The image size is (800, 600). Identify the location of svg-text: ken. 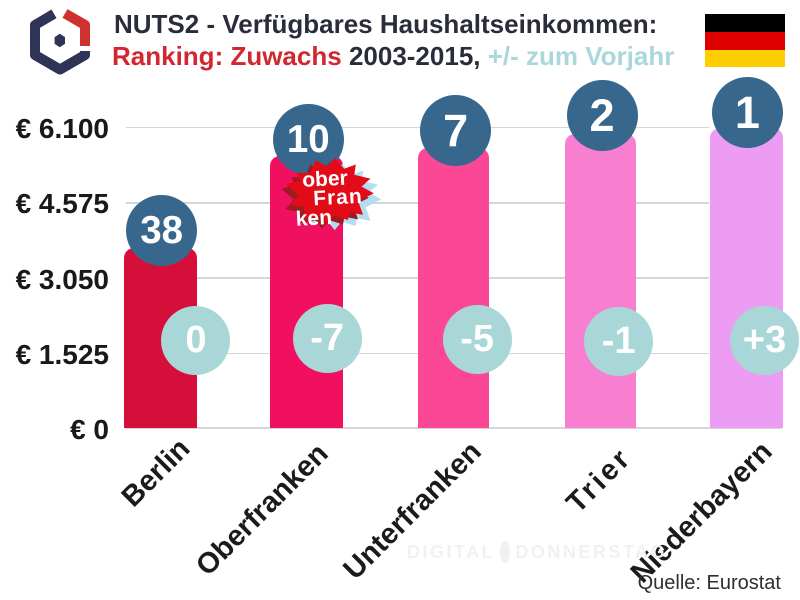
(313, 218).